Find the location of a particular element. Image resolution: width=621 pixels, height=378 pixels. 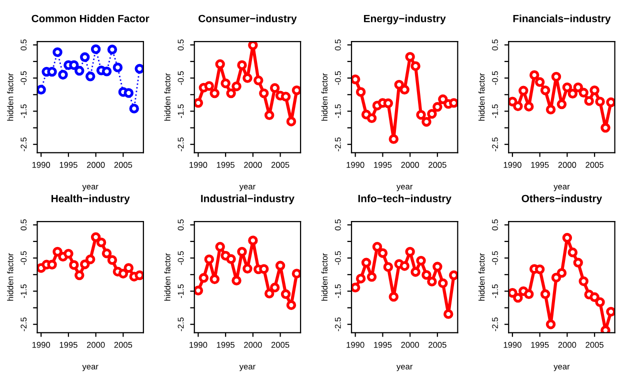

chart-title: Consumer−industry is located at coordinates (247, 19).